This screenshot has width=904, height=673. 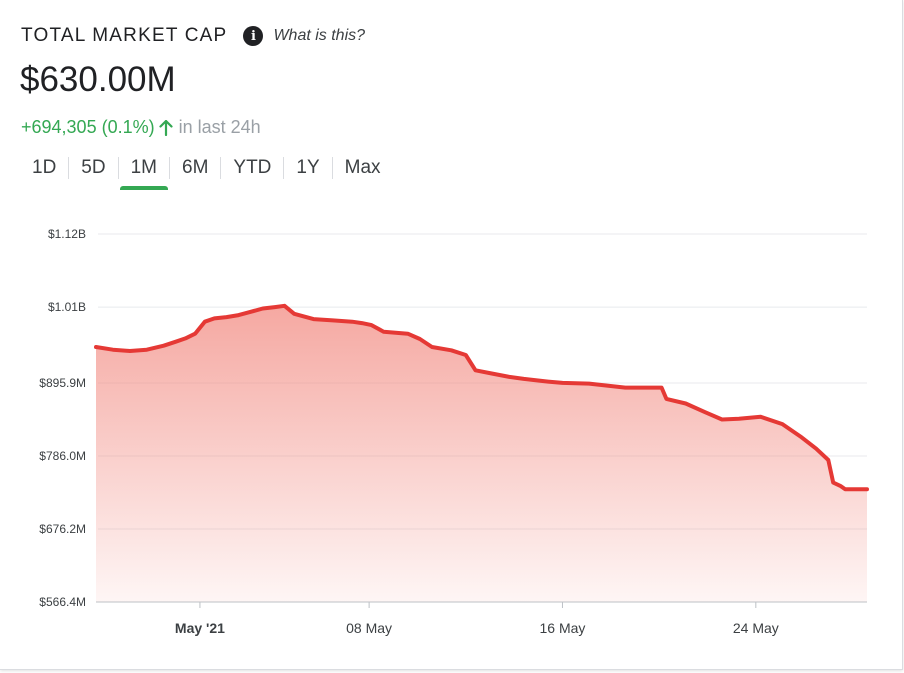 What do you see at coordinates (308, 167) in the screenshot?
I see `tab-1y: 1Y` at bounding box center [308, 167].